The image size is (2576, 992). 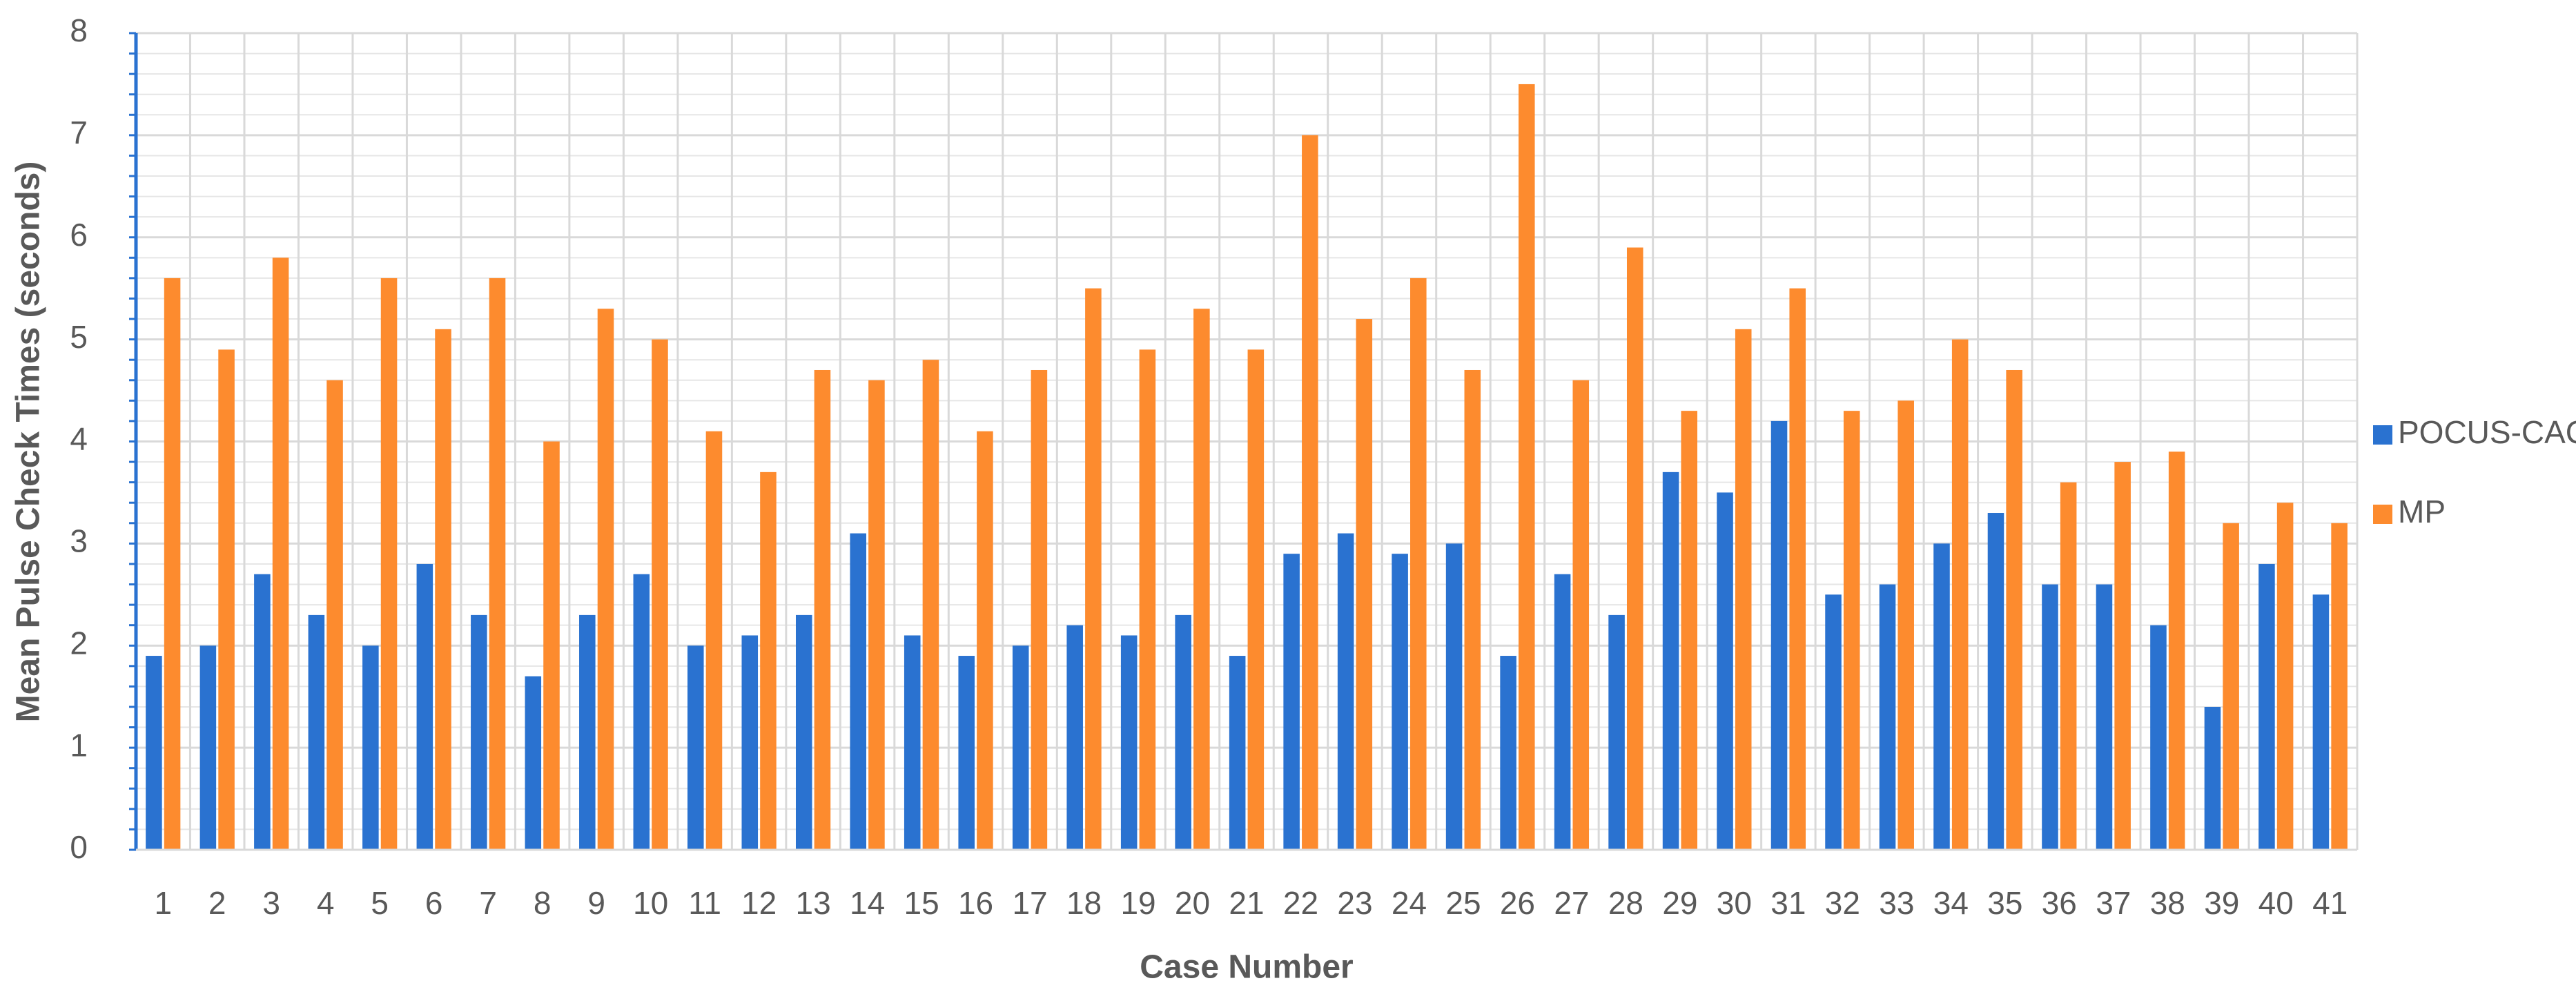 I want to click on y-tick-label: 6, so click(x=79, y=235).